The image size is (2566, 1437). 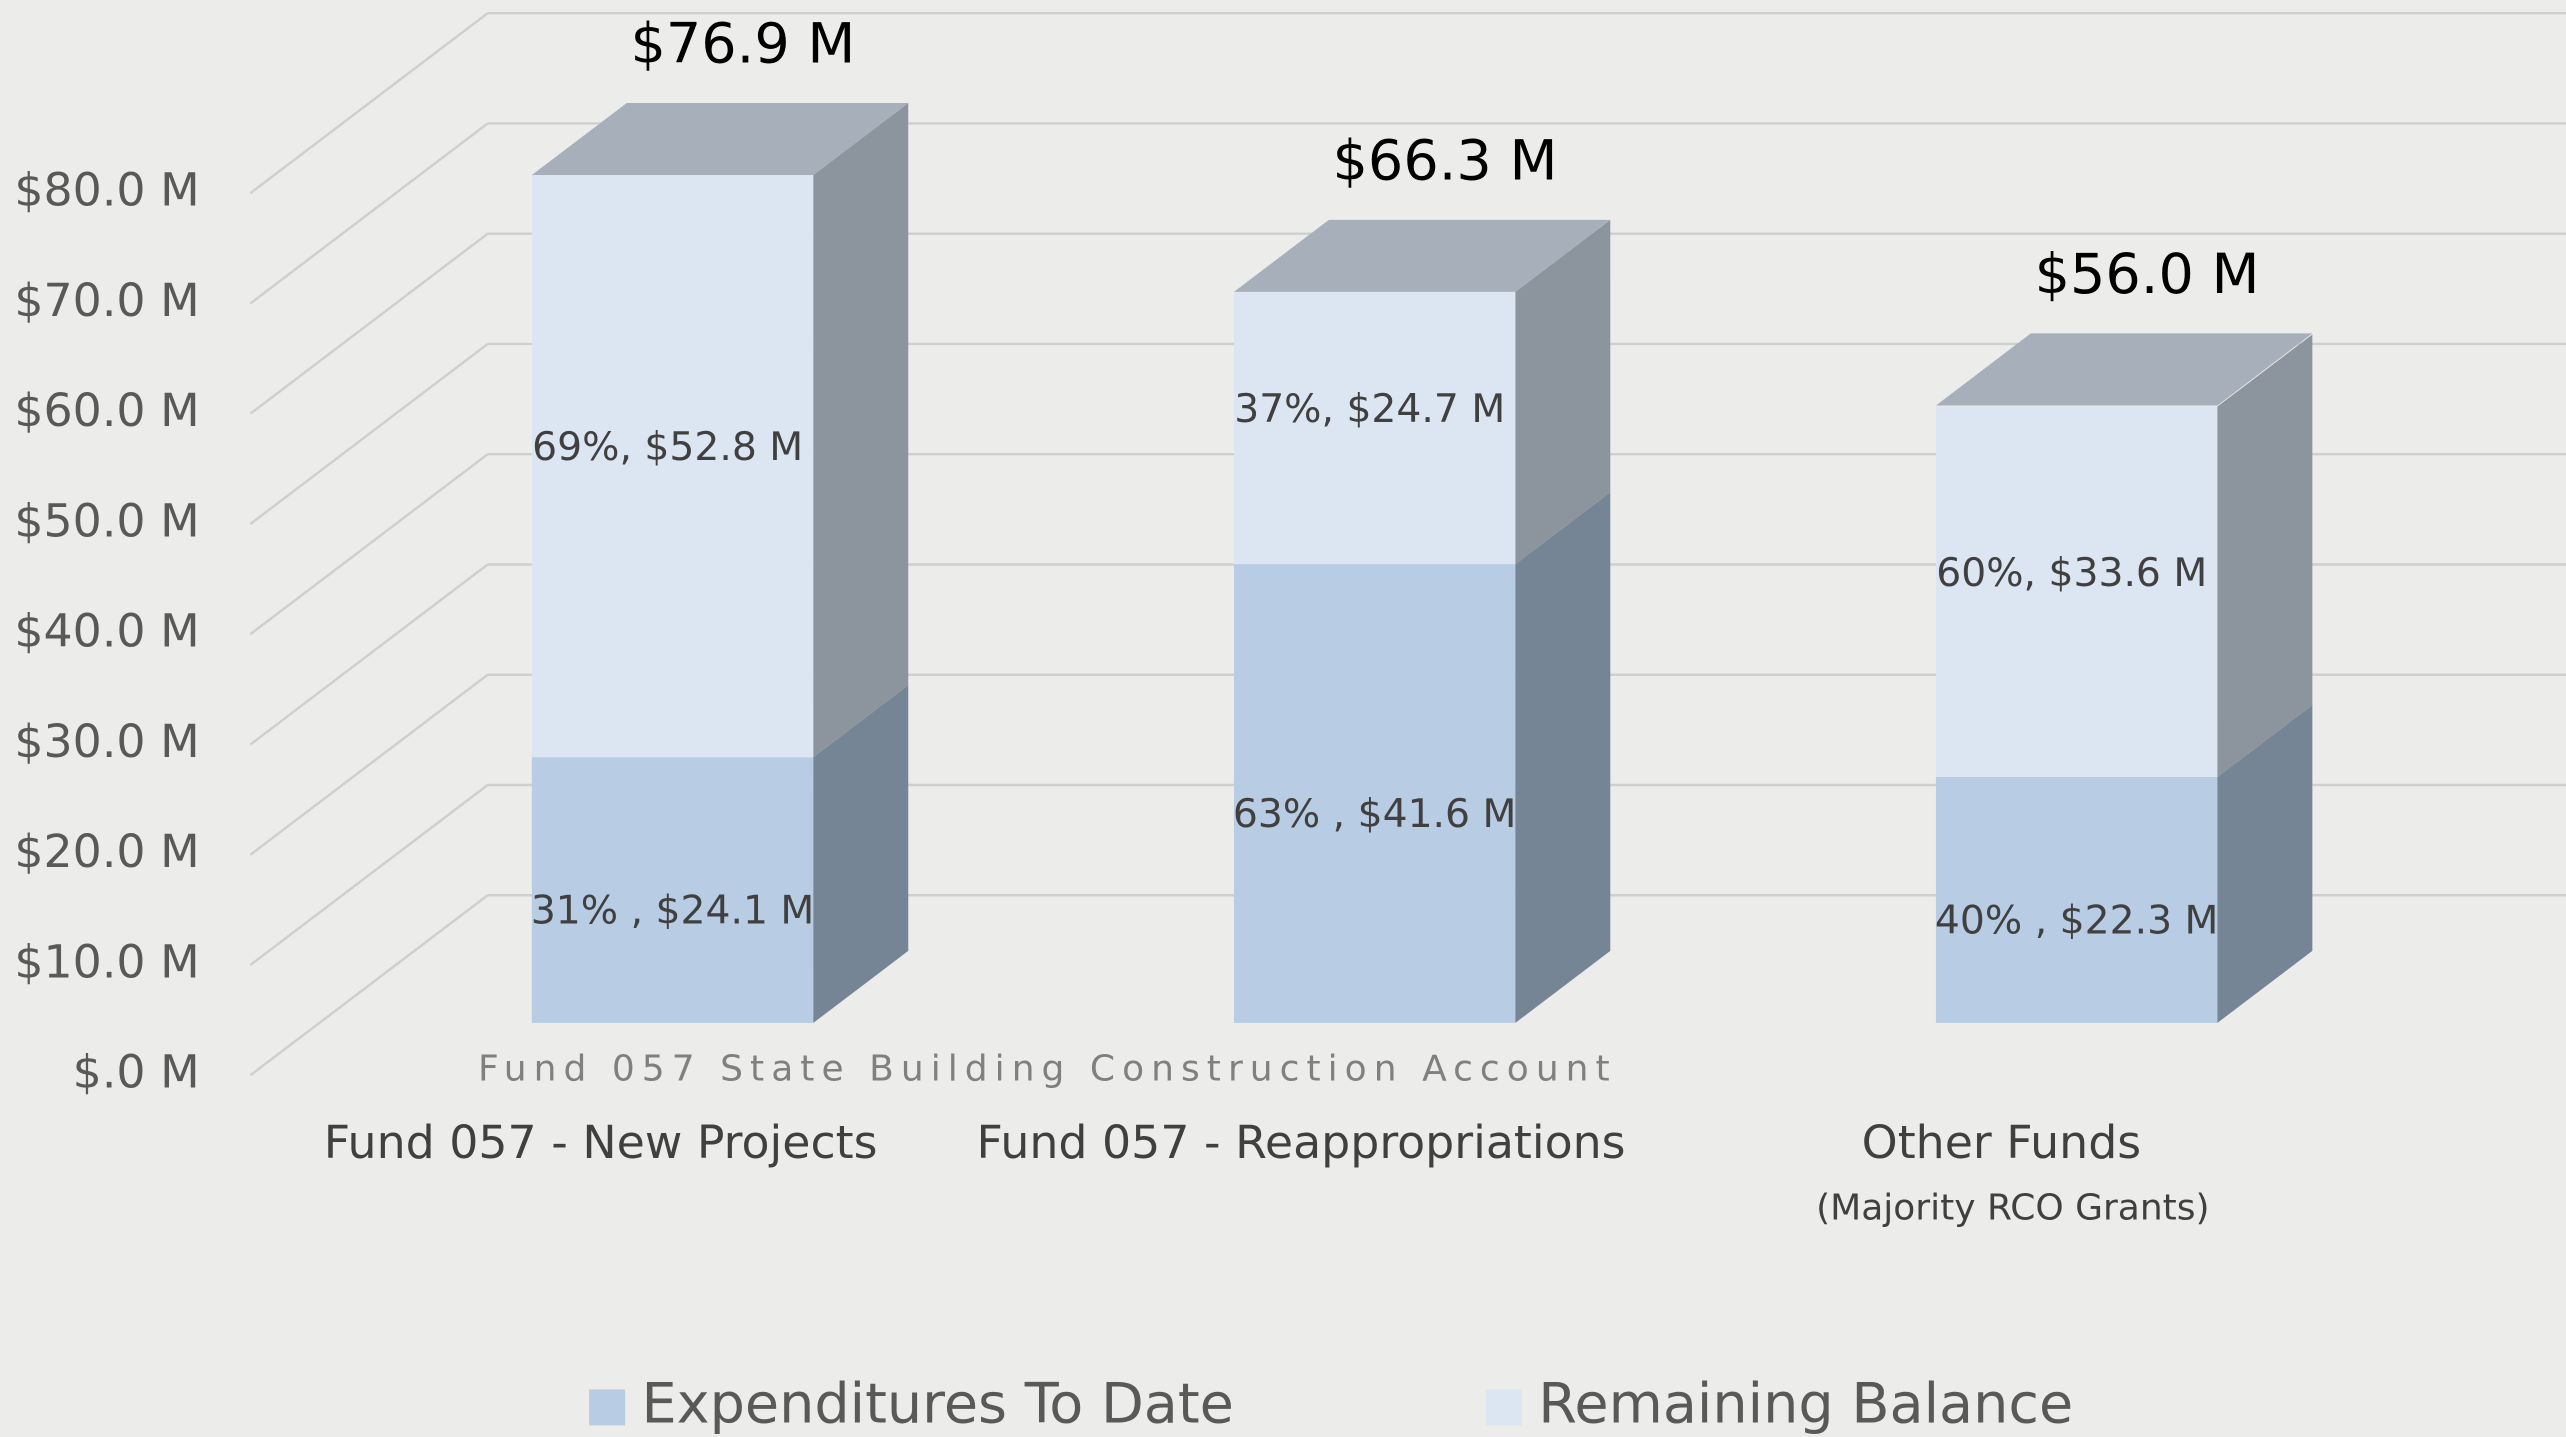 What do you see at coordinates (106, 631) in the screenshot?
I see `y-tick-label: $40.0 M` at bounding box center [106, 631].